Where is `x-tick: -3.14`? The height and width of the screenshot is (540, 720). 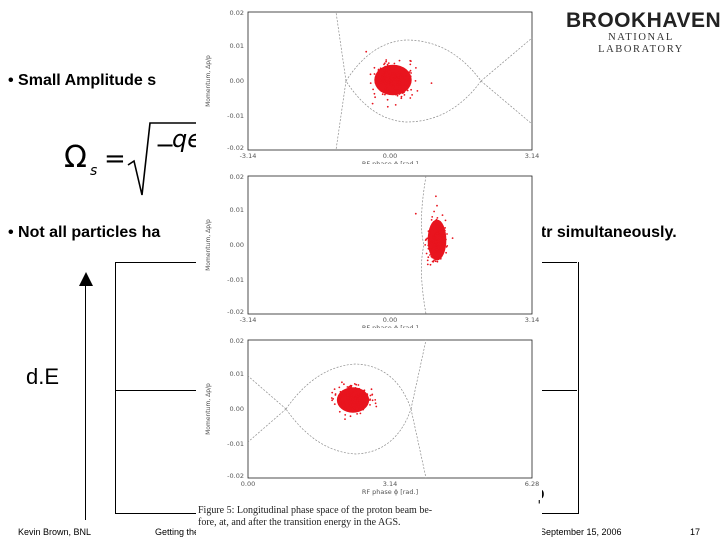 x-tick: -3.14 is located at coordinates (248, 320).